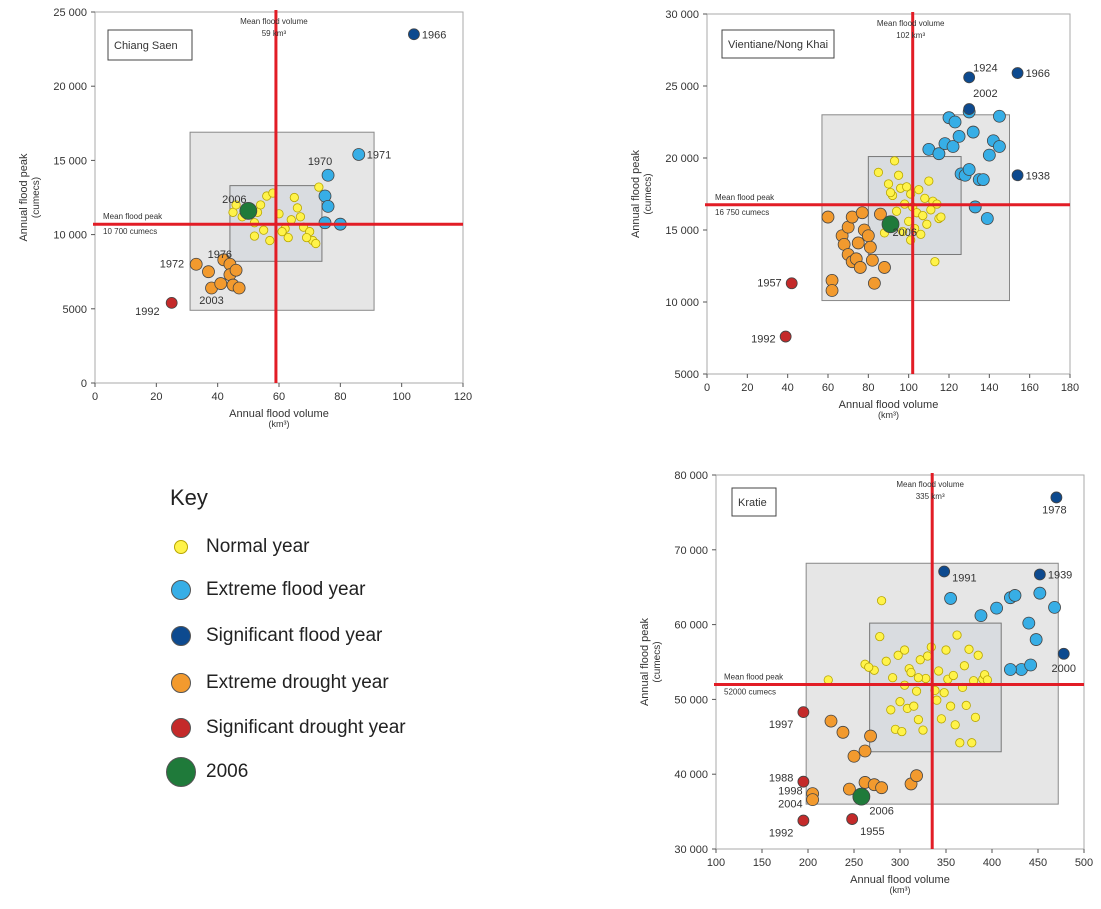 This screenshot has height=909, width=1101. I want to click on legend-item: Extreme drought year, so click(277, 683).